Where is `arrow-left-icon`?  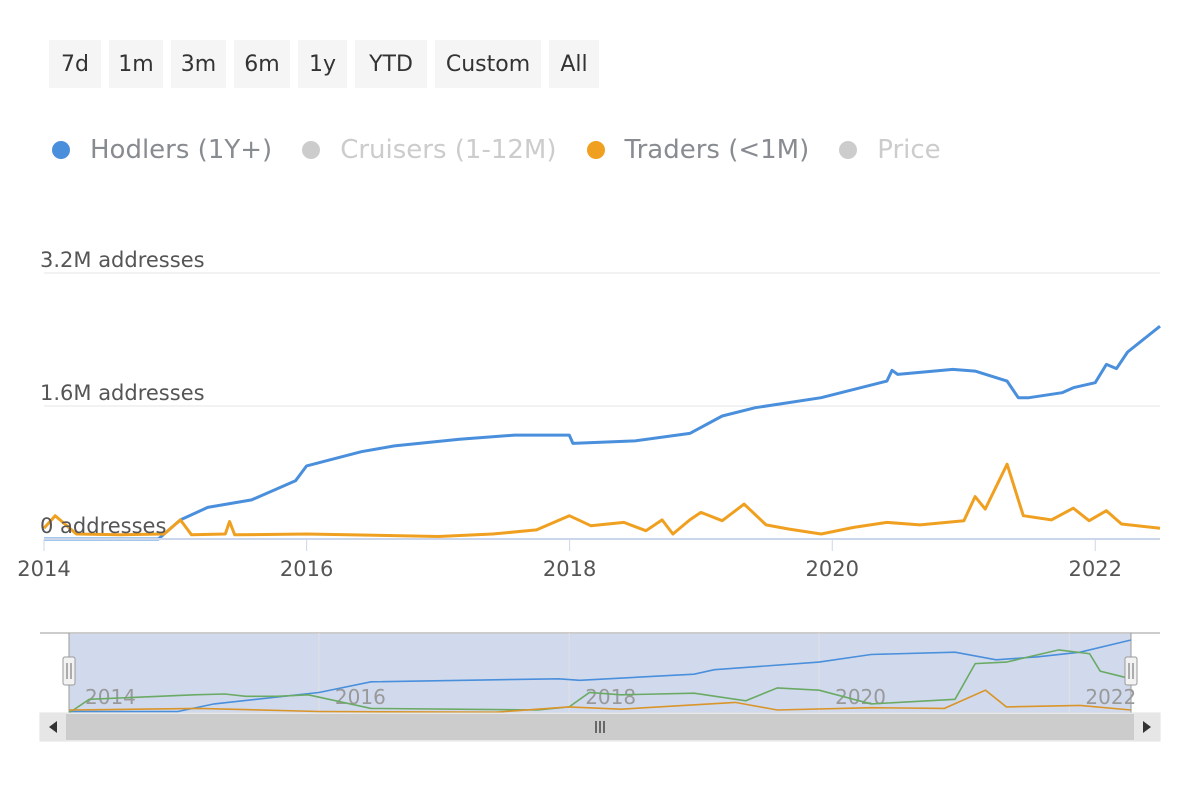
arrow-left-icon is located at coordinates (53, 727).